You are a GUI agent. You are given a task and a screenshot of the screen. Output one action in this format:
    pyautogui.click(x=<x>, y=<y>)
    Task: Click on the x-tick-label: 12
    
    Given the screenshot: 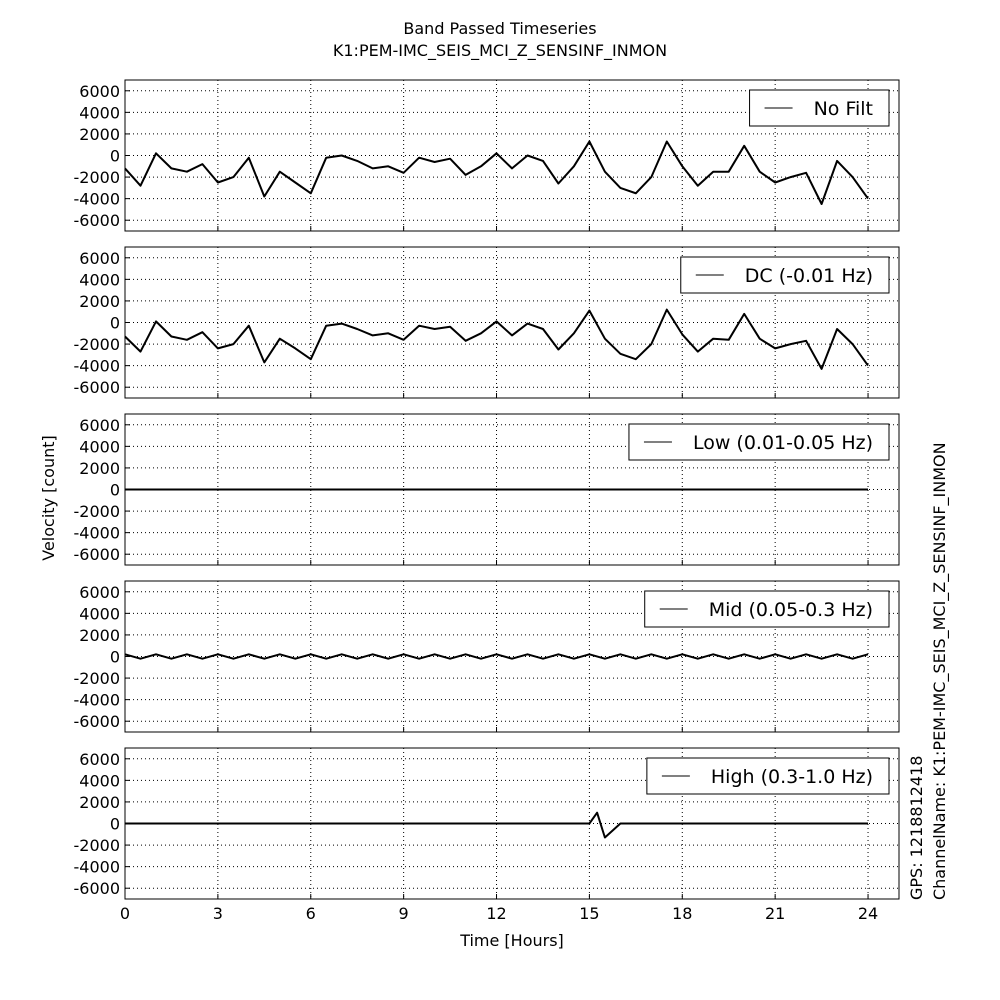 What is the action you would take?
    pyautogui.click(x=496, y=913)
    